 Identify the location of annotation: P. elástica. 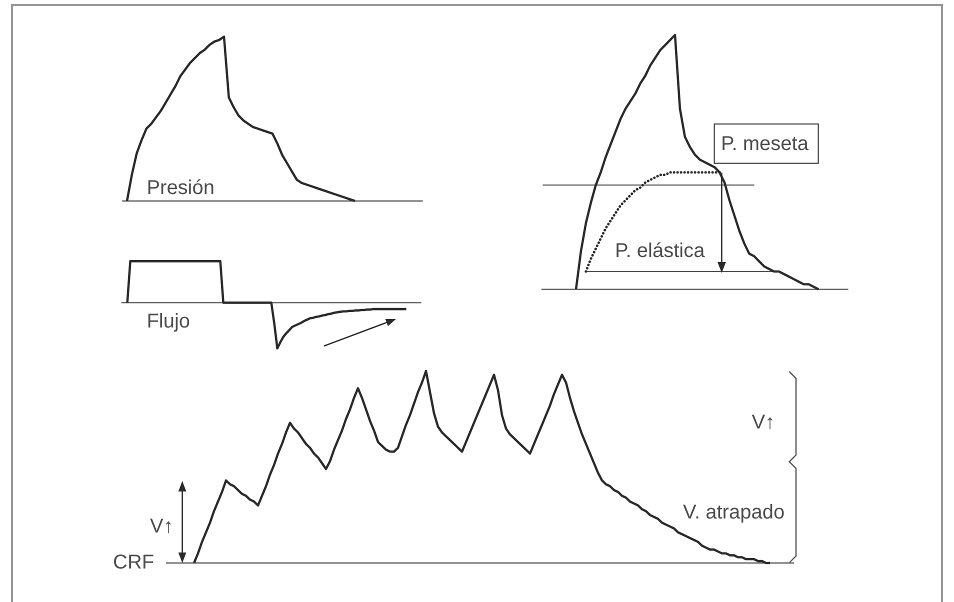
(660, 251).